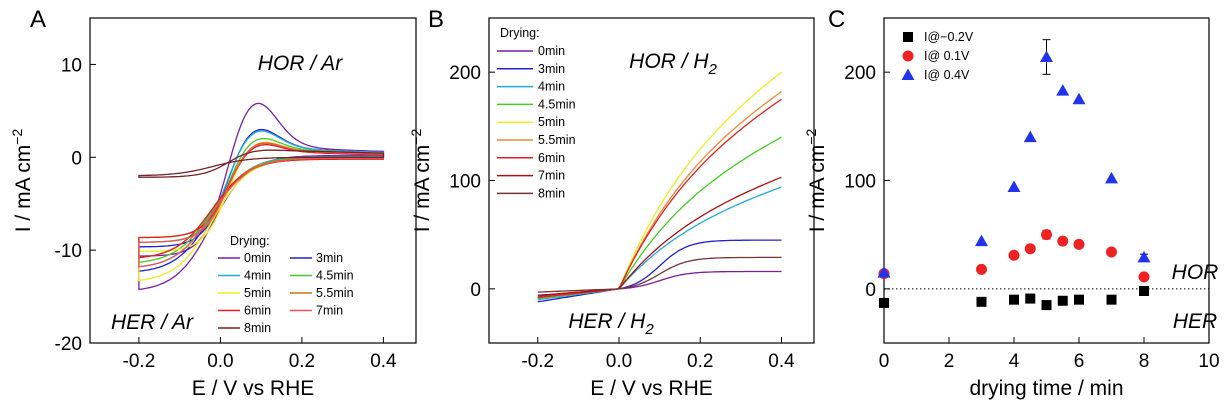 The height and width of the screenshot is (409, 1226). Describe the element at coordinates (669, 61) in the screenshot. I see `annotation-hor-text: HOR / H` at that location.